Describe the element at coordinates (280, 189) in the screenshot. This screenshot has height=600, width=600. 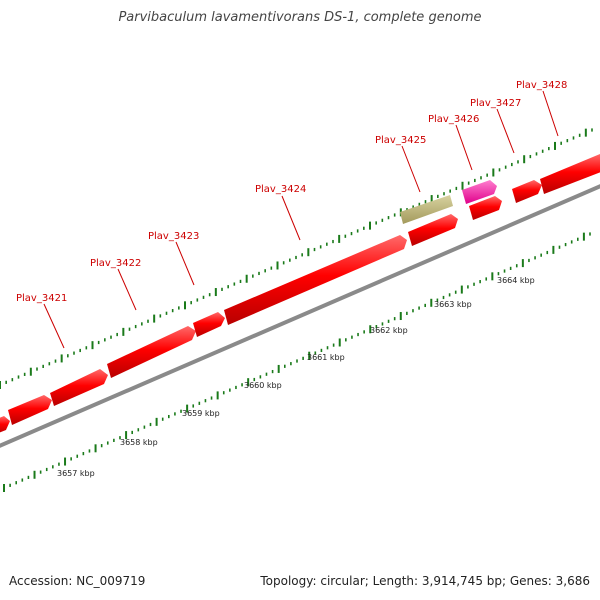
I see `gene-label: Plav_3424` at that location.